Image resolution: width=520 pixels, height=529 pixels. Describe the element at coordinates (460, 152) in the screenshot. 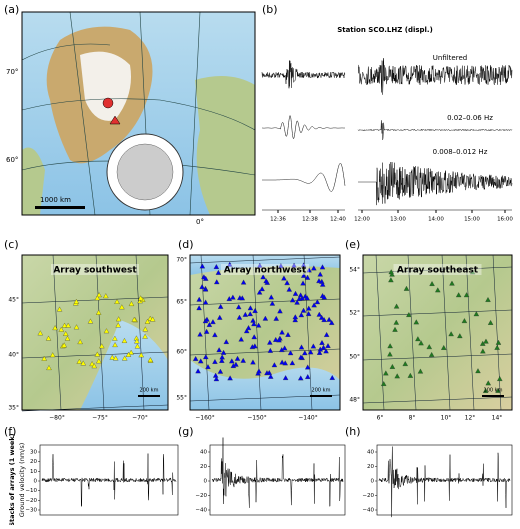

I see `trace-label: 0.008–0.012 Hz` at that location.